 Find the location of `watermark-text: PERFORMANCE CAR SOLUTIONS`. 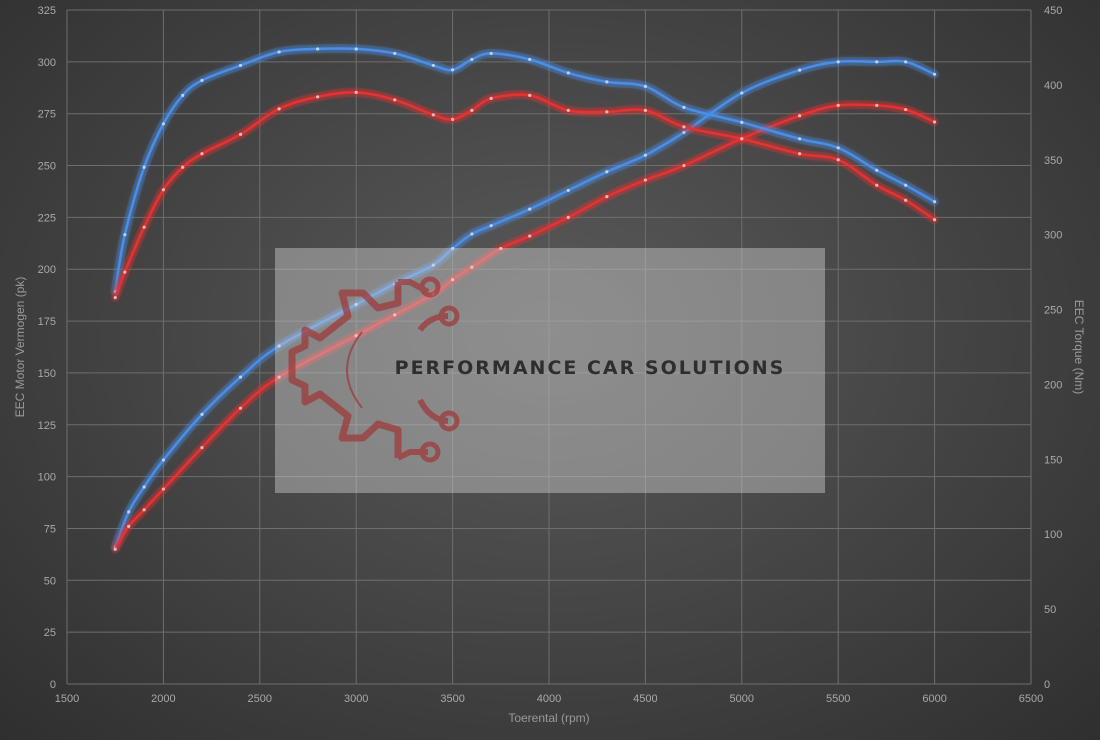

watermark-text: PERFORMANCE CAR SOLUTIONS is located at coordinates (590, 368).